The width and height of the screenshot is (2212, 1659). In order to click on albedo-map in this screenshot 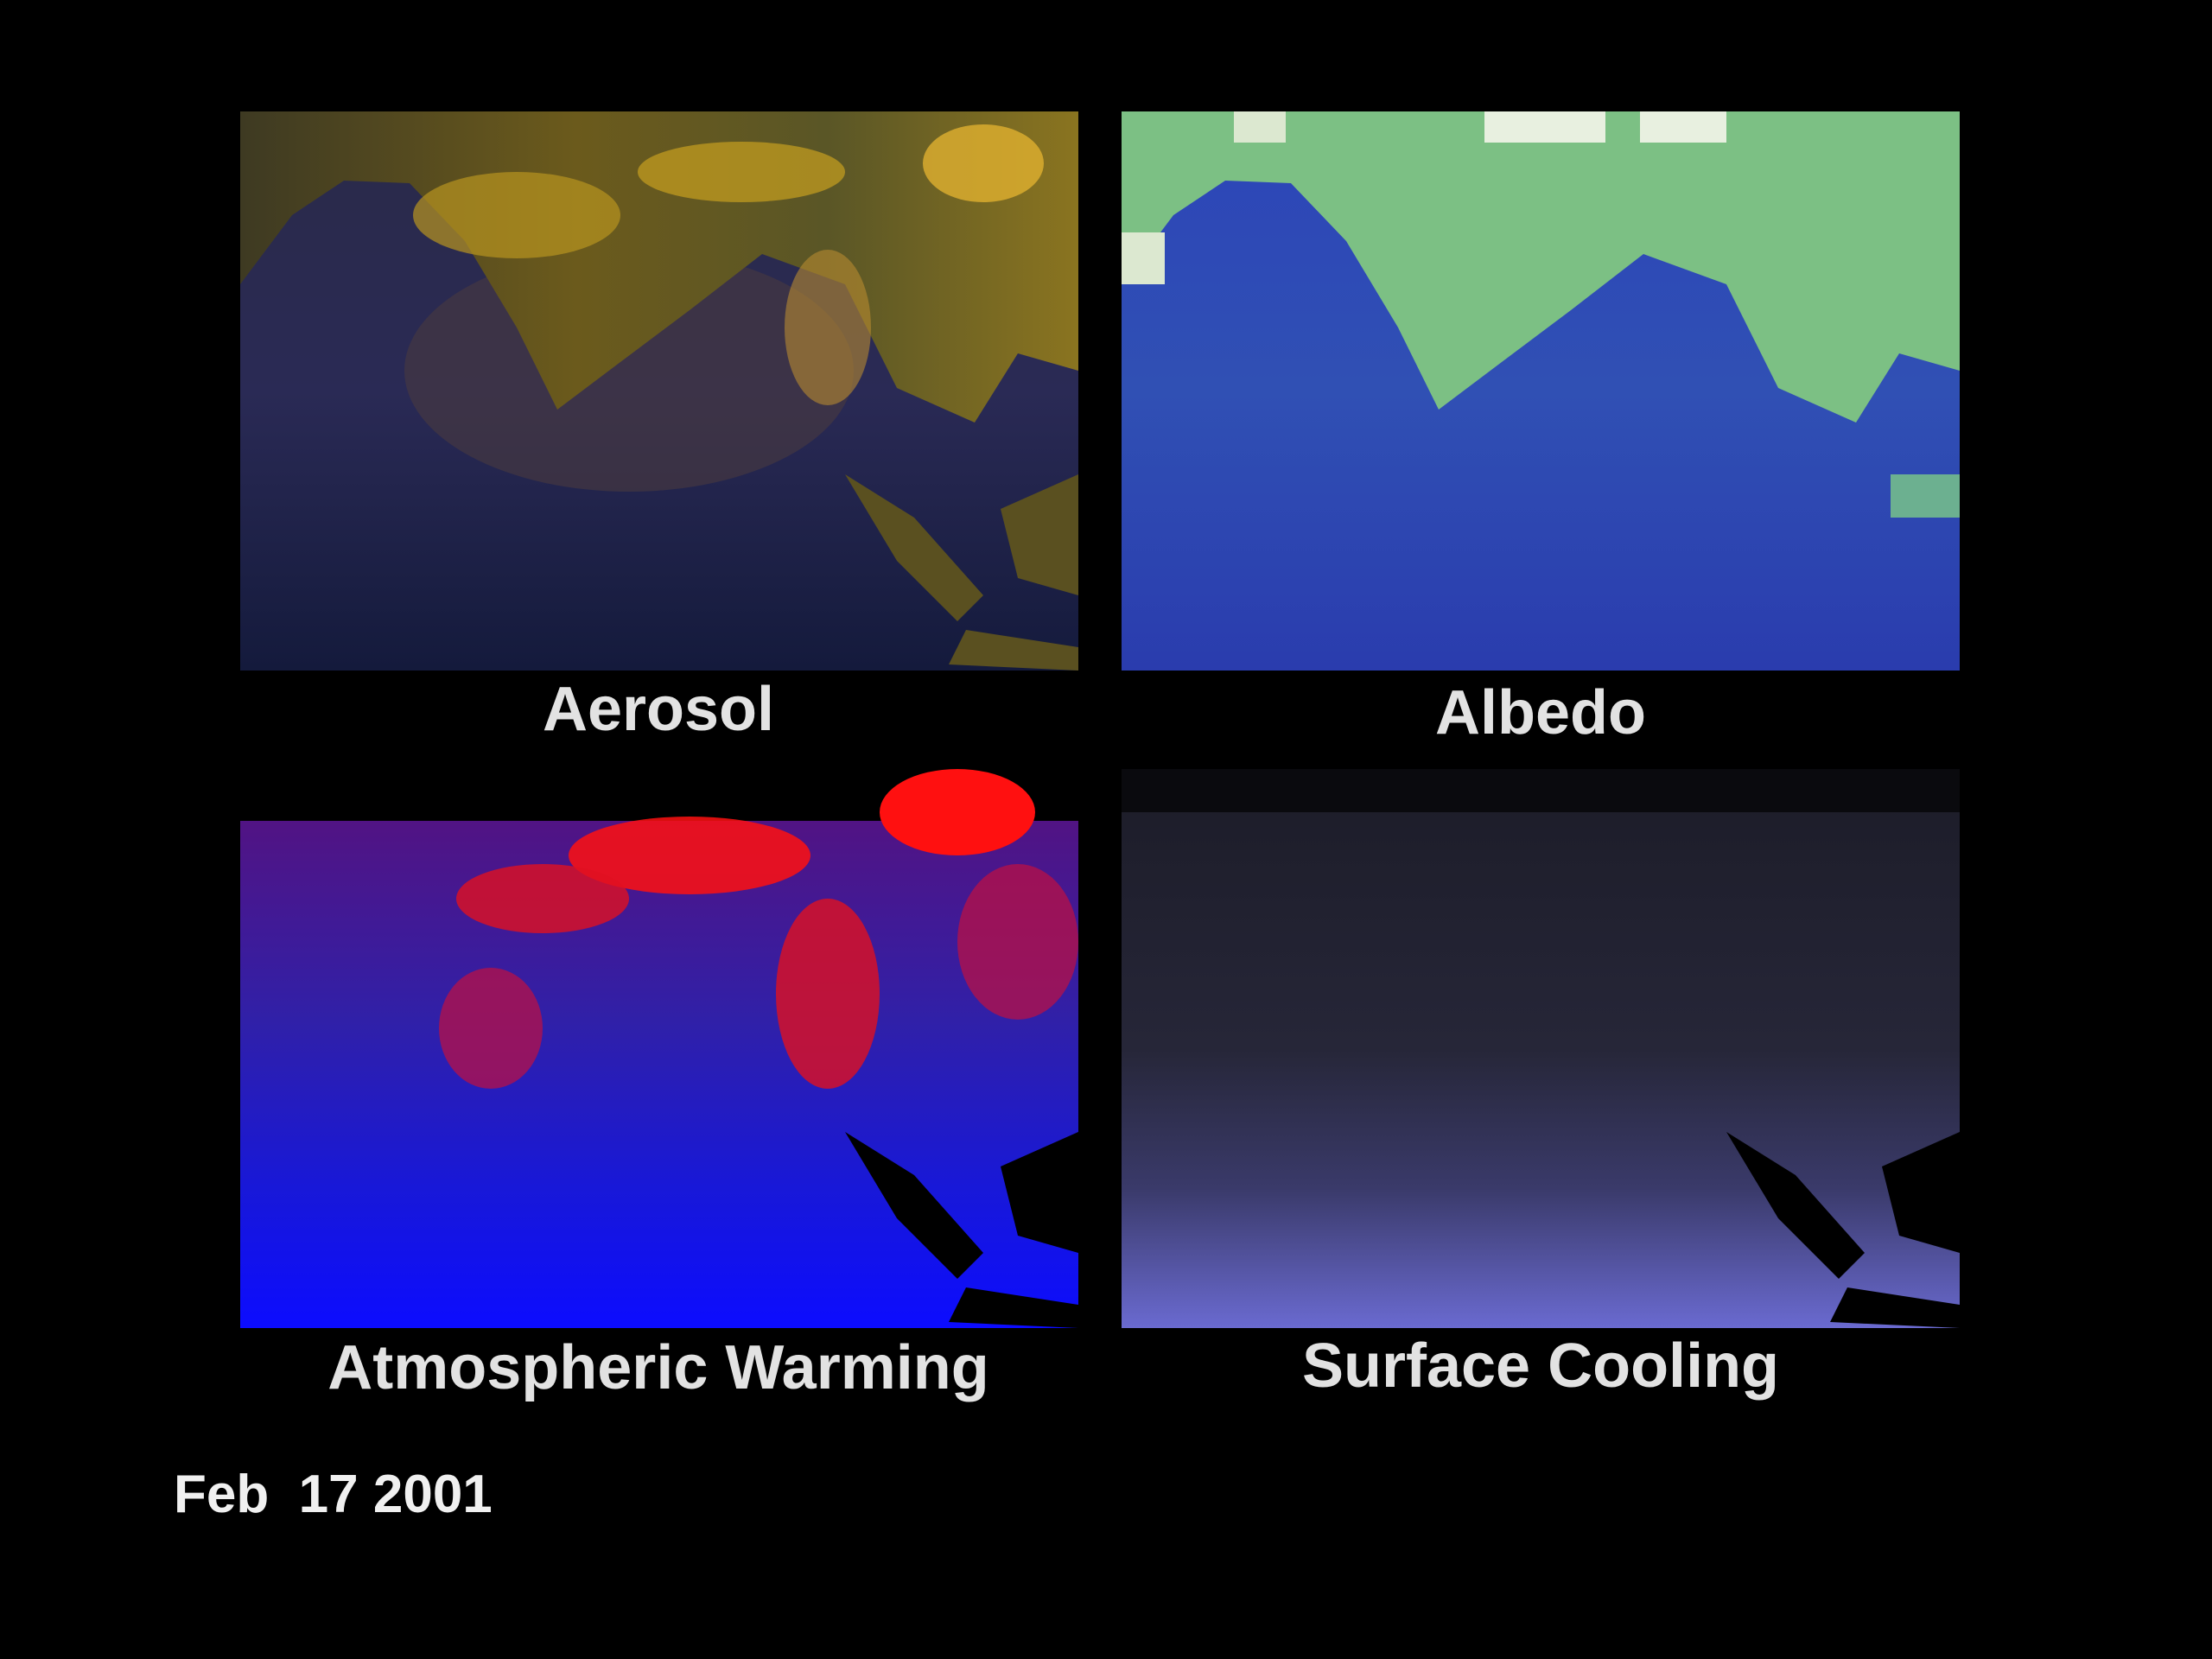, I will do `click(1541, 391)`.